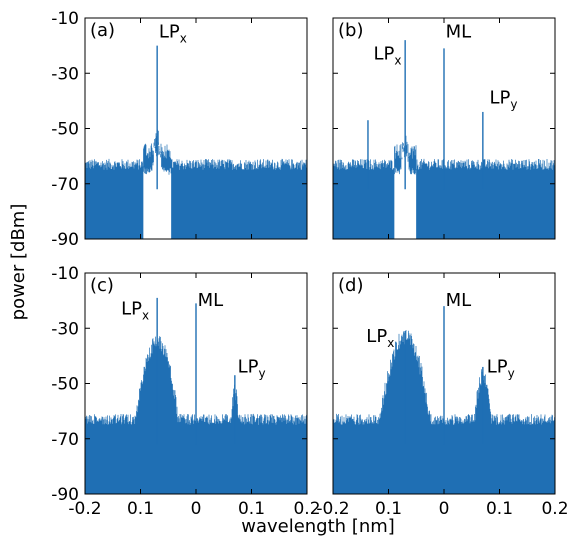 This screenshot has height=542, width=570. I want to click on x-axis-title: wavelength [nm], so click(318, 526).